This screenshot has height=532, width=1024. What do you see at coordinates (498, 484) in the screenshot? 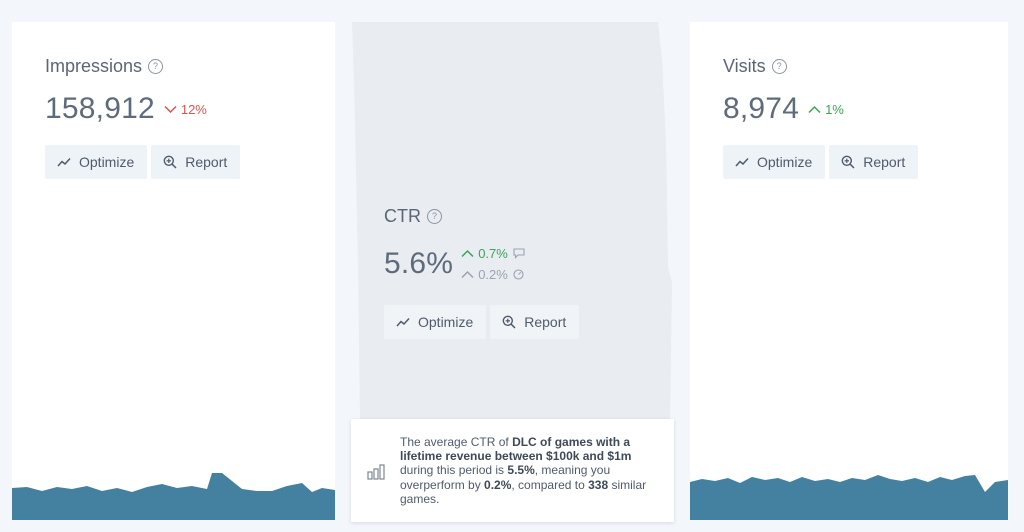
I see `tooltip-overperform: 0.2%` at bounding box center [498, 484].